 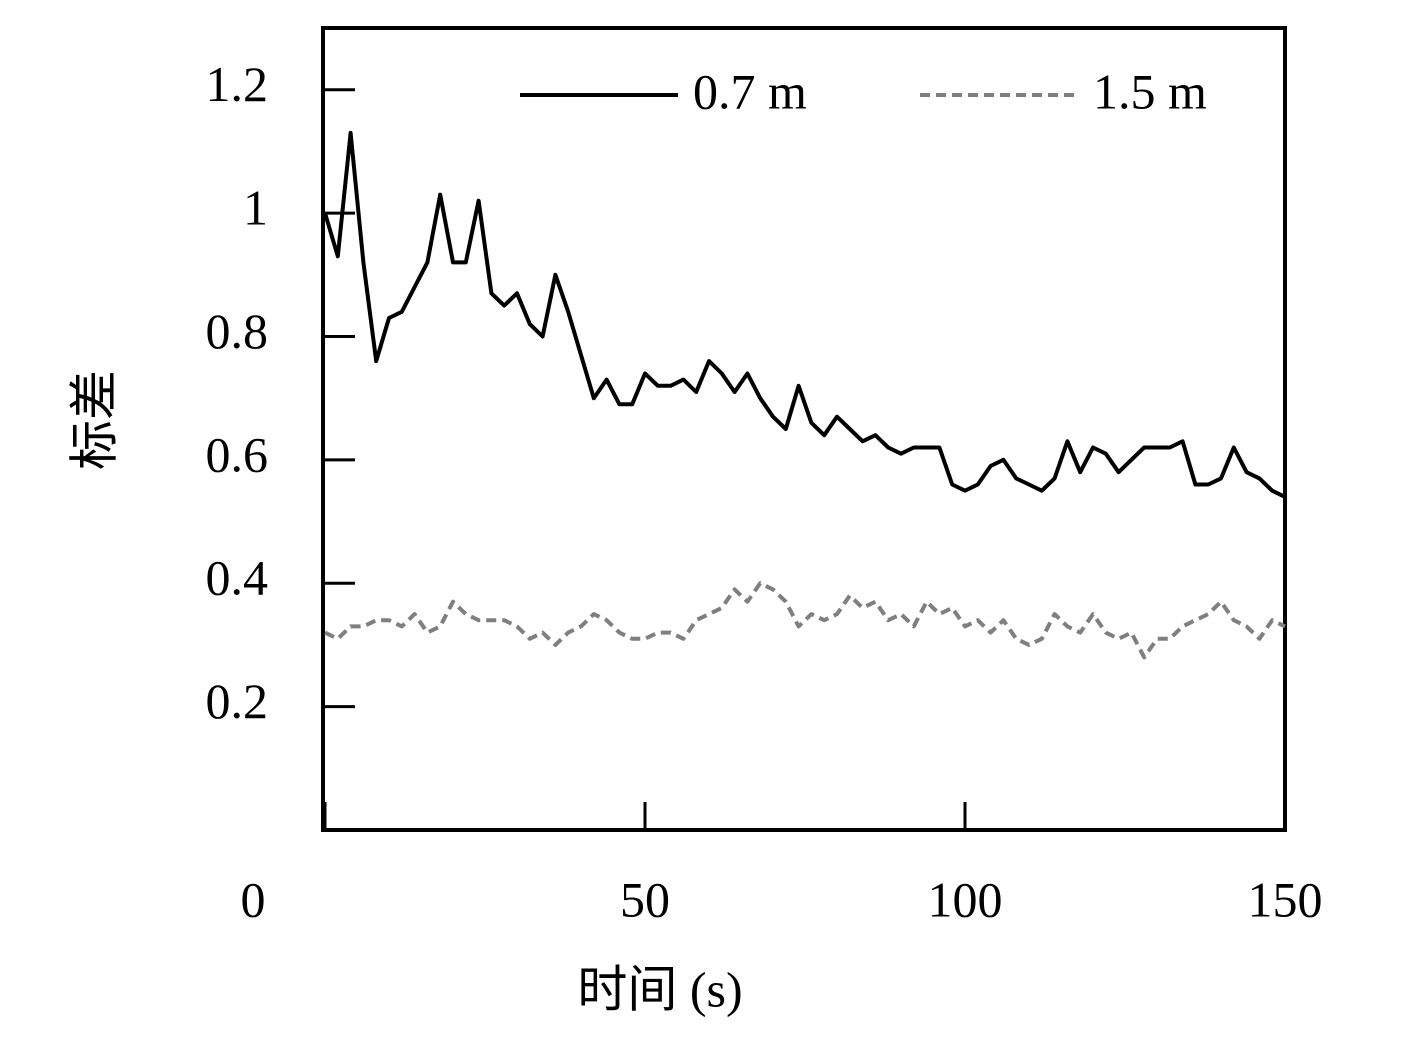 What do you see at coordinates (237, 701) in the screenshot?
I see `y-tick-label: 0.2` at bounding box center [237, 701].